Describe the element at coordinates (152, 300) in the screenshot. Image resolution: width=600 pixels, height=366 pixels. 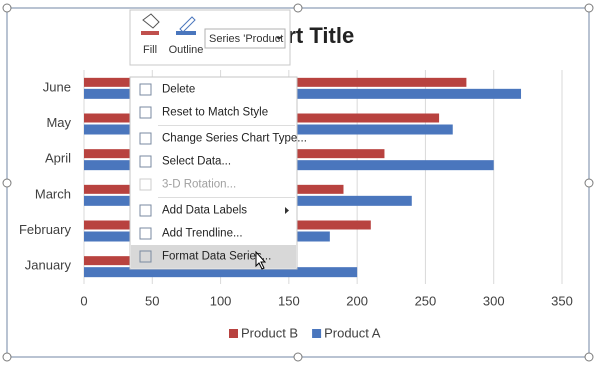
I see `x-tick-label: 50` at that location.